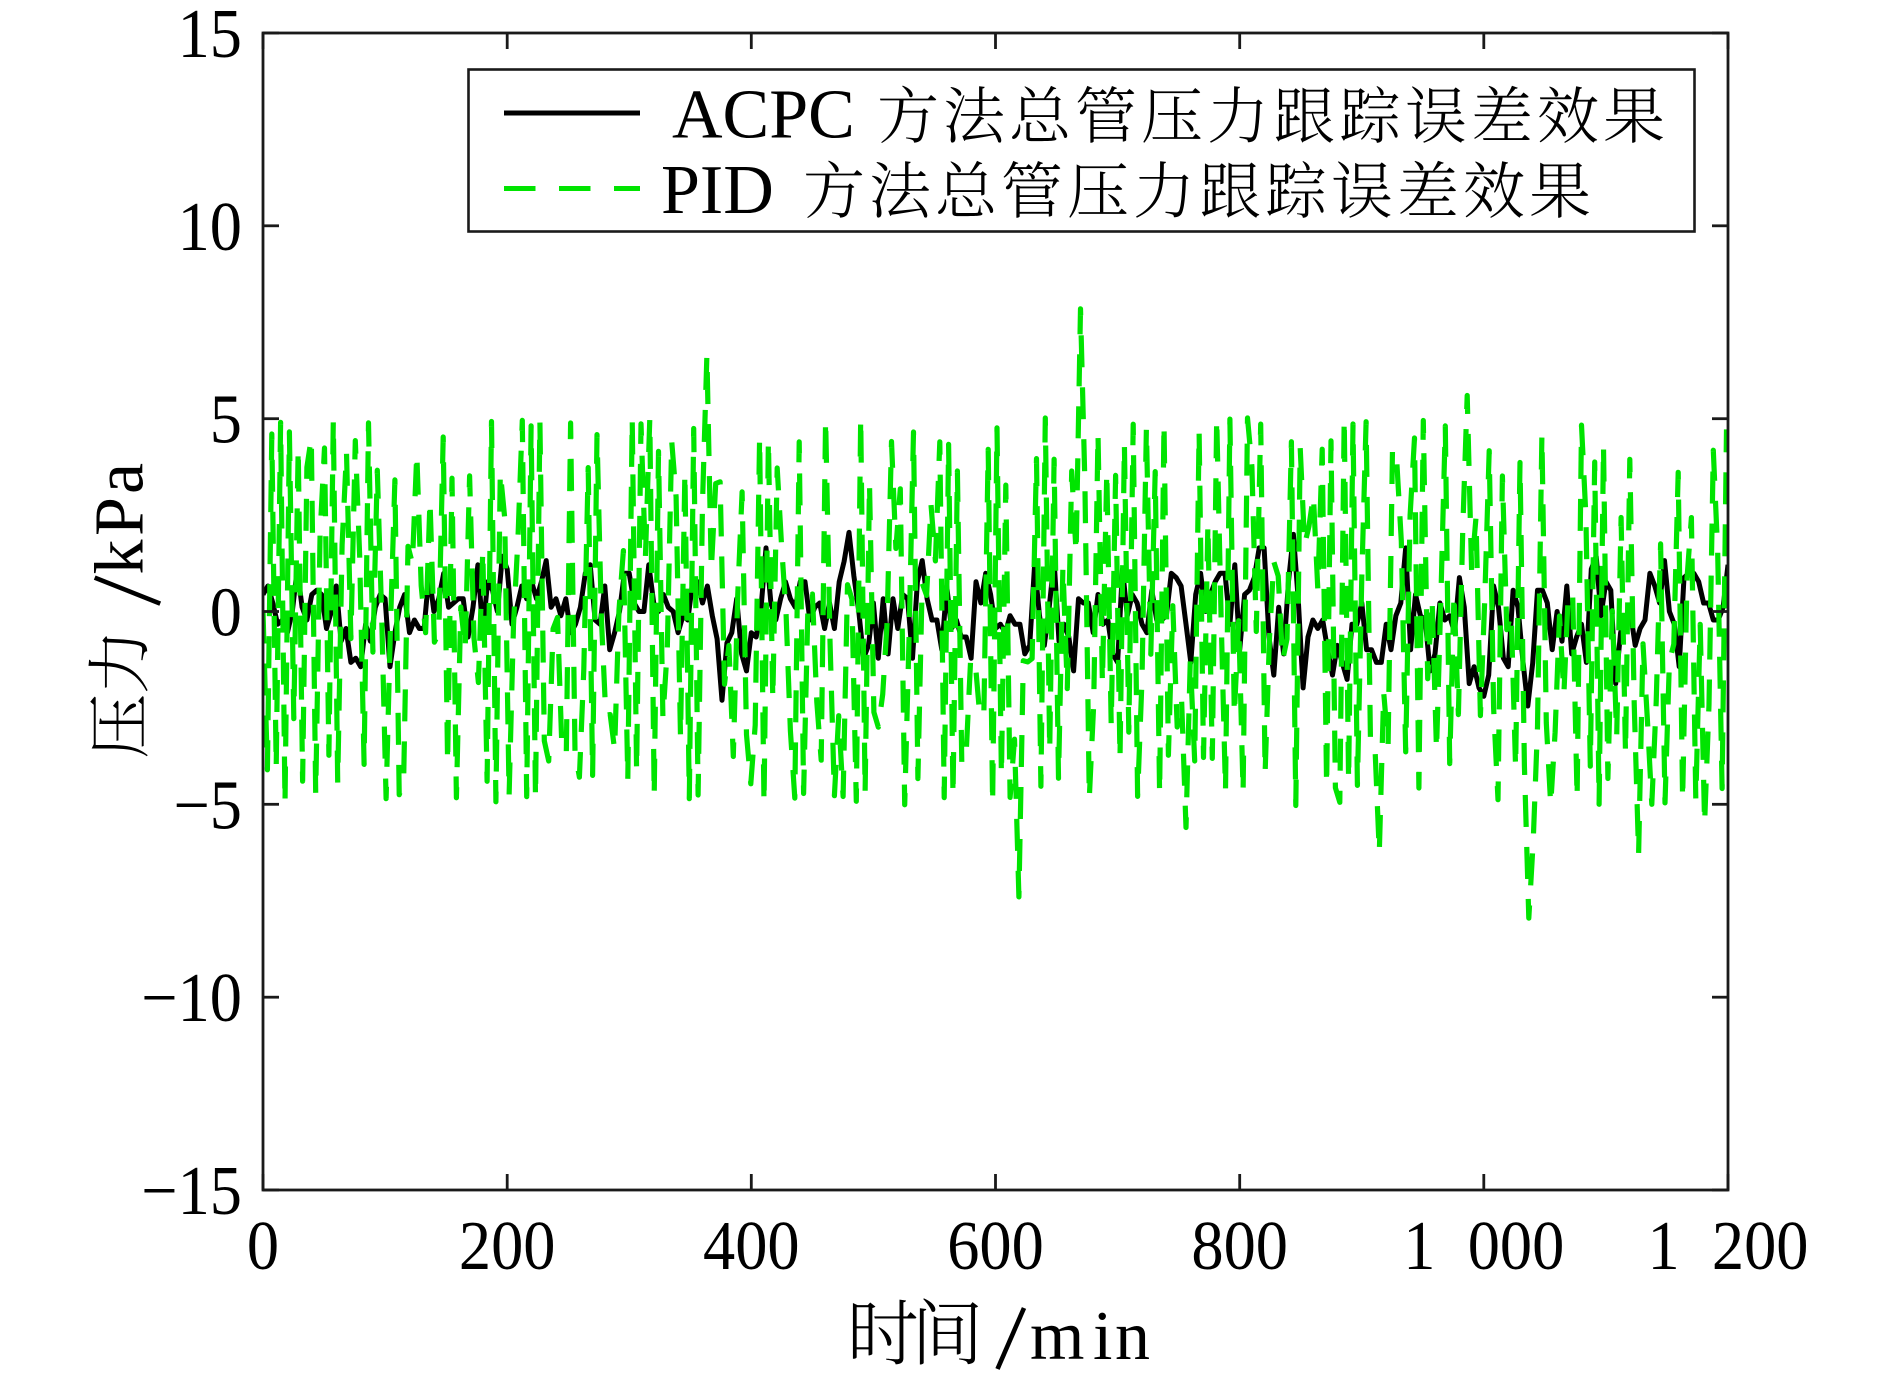 This screenshot has width=1890, height=1373. Describe the element at coordinates (210, 226) in the screenshot. I see `svg-text: 10` at that location.